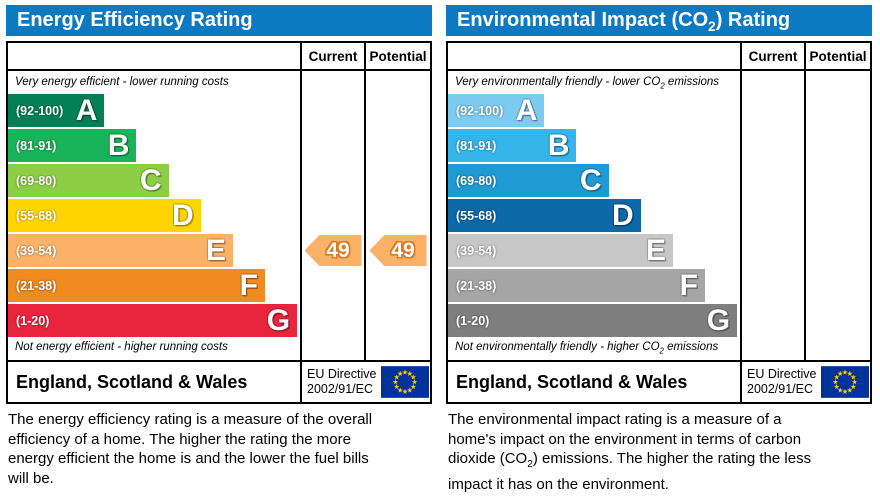 This screenshot has width=880, height=499. I want to click on co2-current-column, so click(772, 215).